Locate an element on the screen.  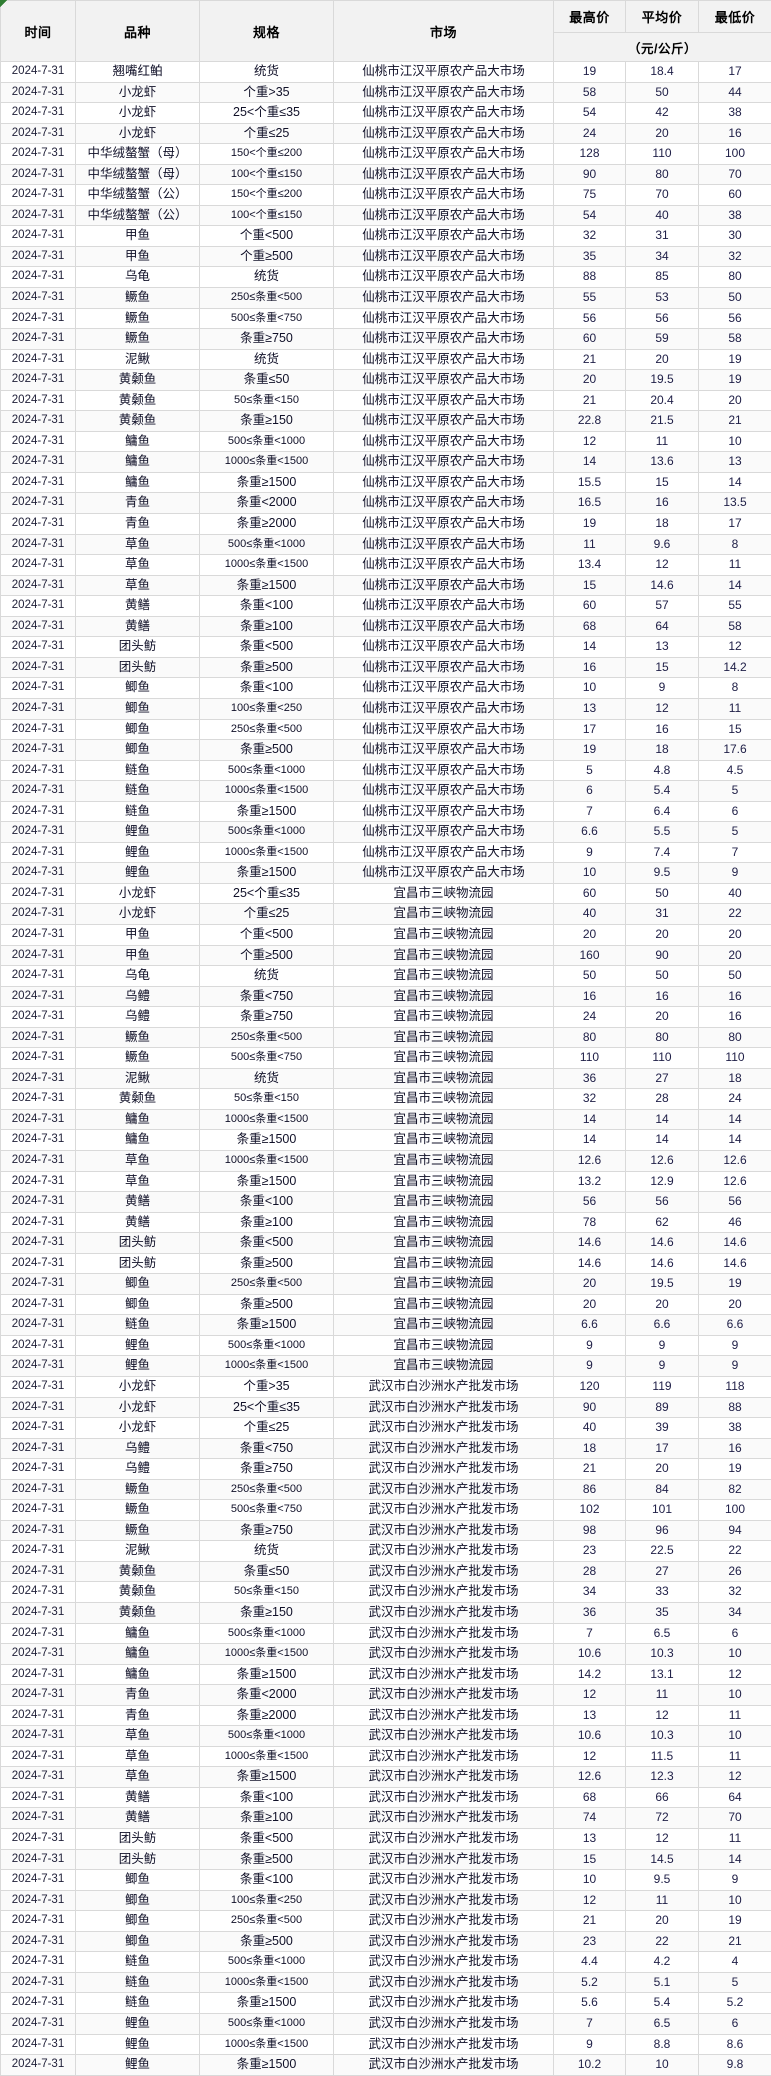
column-header-spec: 规格 is located at coordinates (267, 31).